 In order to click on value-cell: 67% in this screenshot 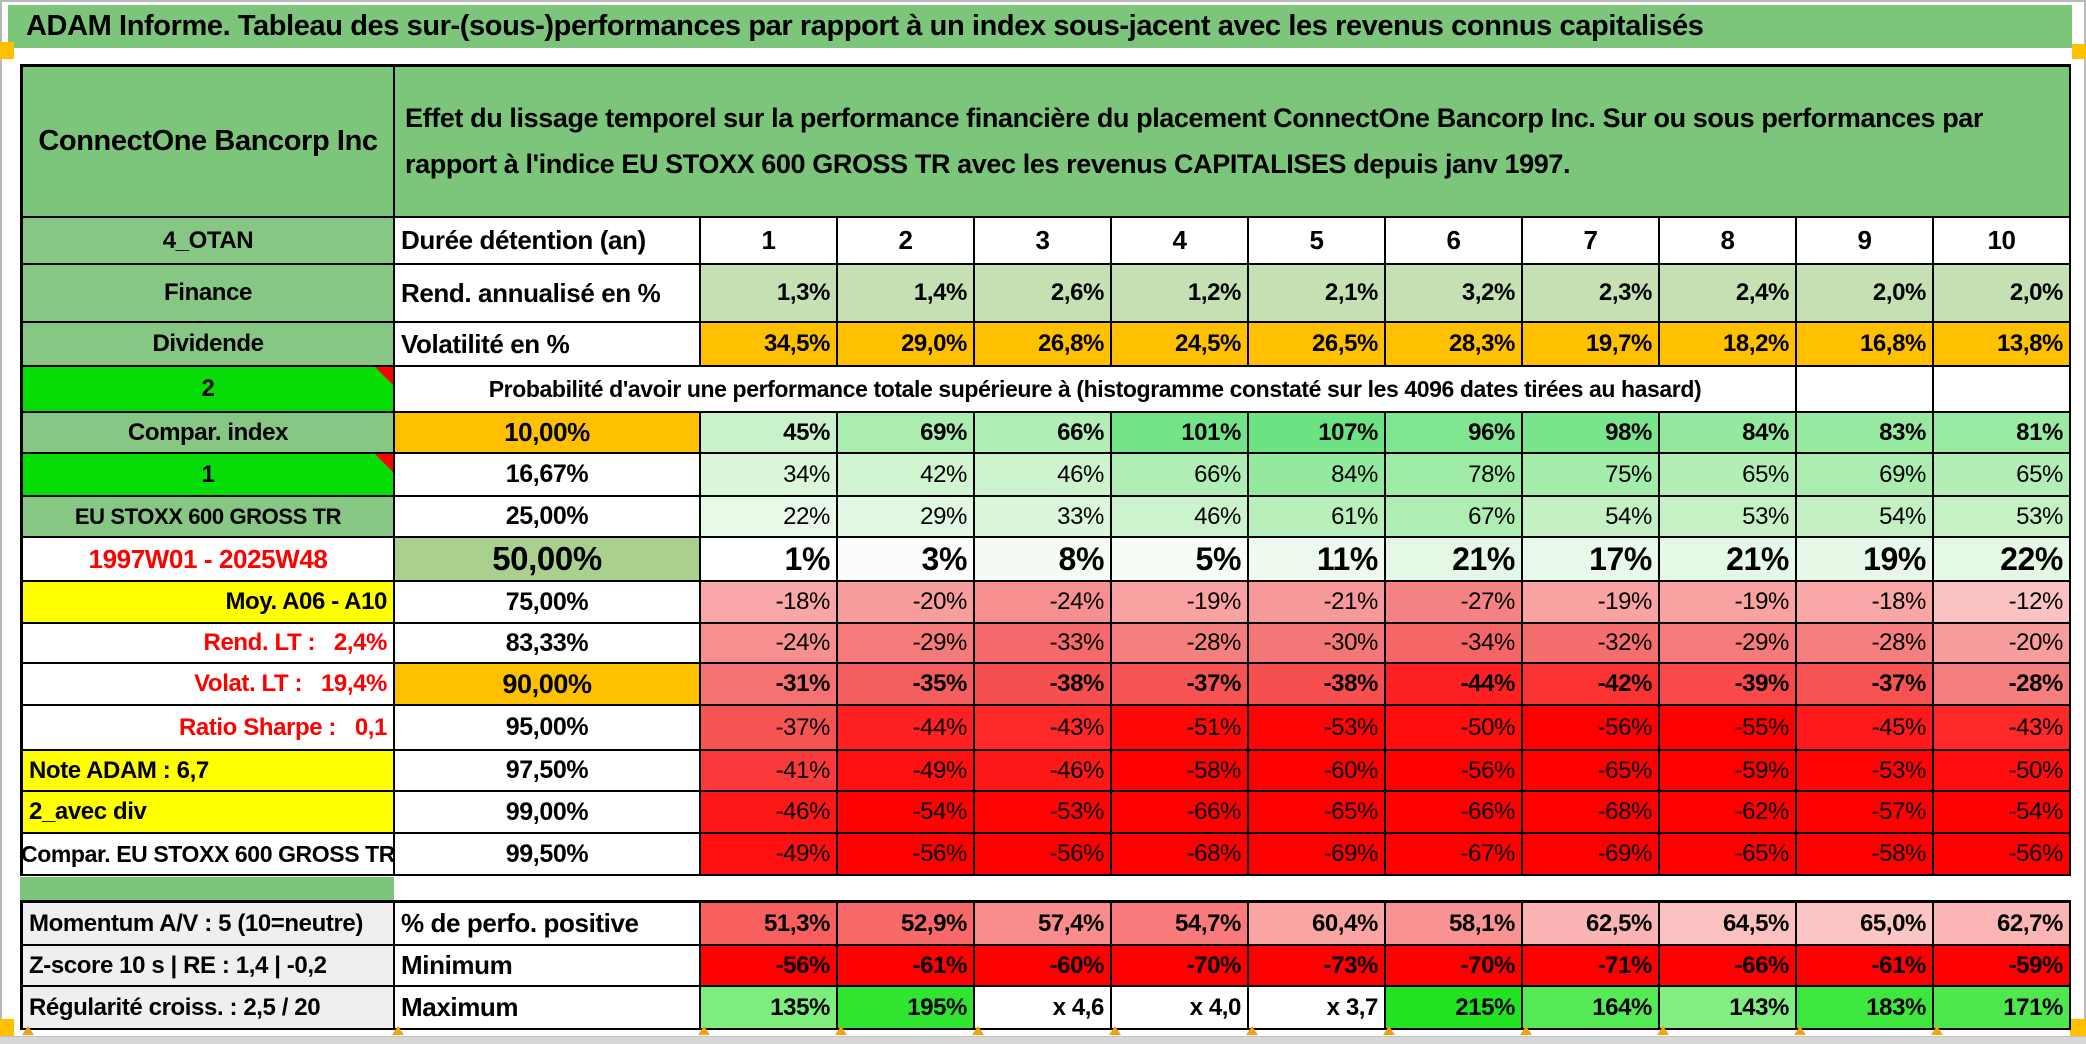, I will do `click(1454, 517)`.